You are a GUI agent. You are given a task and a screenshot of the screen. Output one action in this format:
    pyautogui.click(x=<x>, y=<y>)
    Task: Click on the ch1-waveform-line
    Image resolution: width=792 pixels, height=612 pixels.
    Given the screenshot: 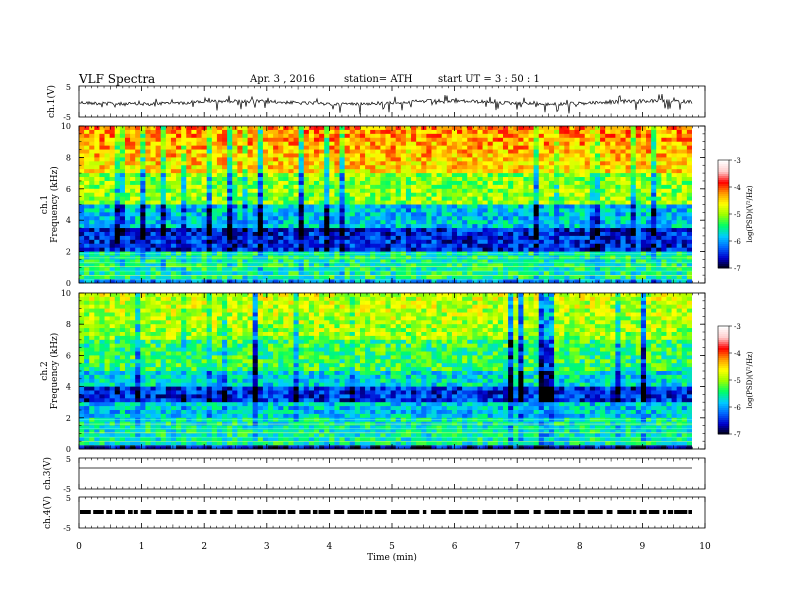 What is the action you would take?
    pyautogui.click(x=386, y=104)
    